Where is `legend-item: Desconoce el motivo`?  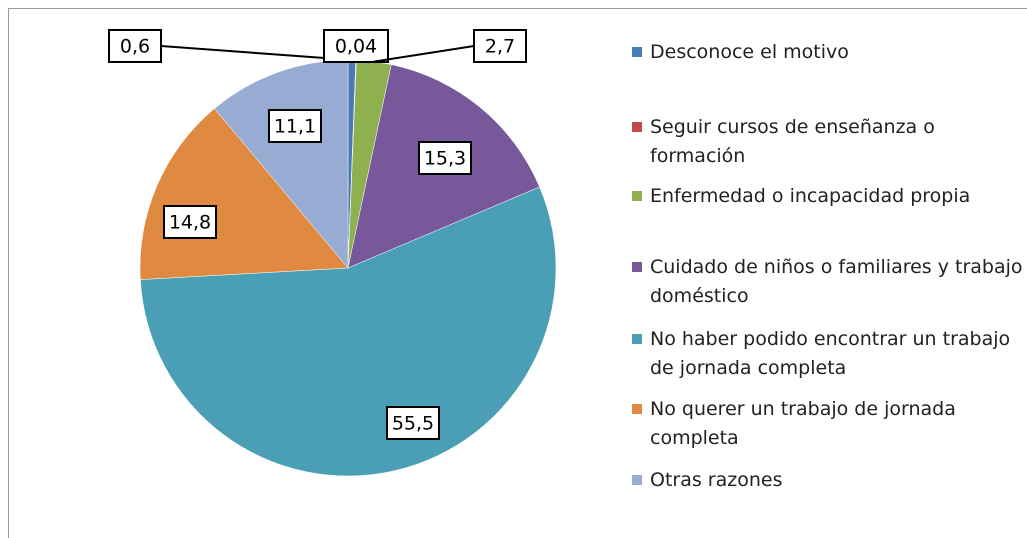 legend-item: Desconoce el motivo is located at coordinates (829, 52).